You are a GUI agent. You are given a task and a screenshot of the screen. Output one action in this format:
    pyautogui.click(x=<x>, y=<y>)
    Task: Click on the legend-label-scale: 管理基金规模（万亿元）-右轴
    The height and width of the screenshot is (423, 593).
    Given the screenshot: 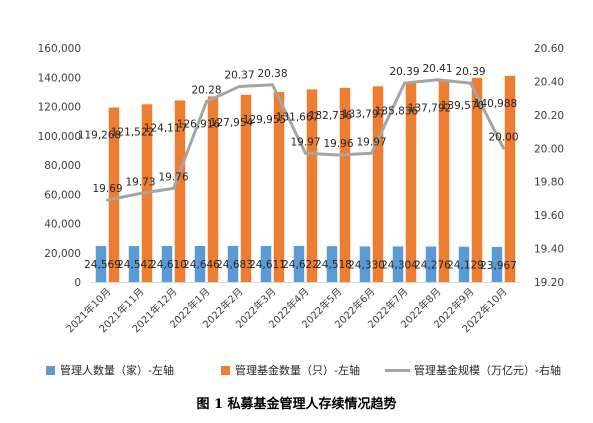 What is the action you would take?
    pyautogui.click(x=487, y=370)
    